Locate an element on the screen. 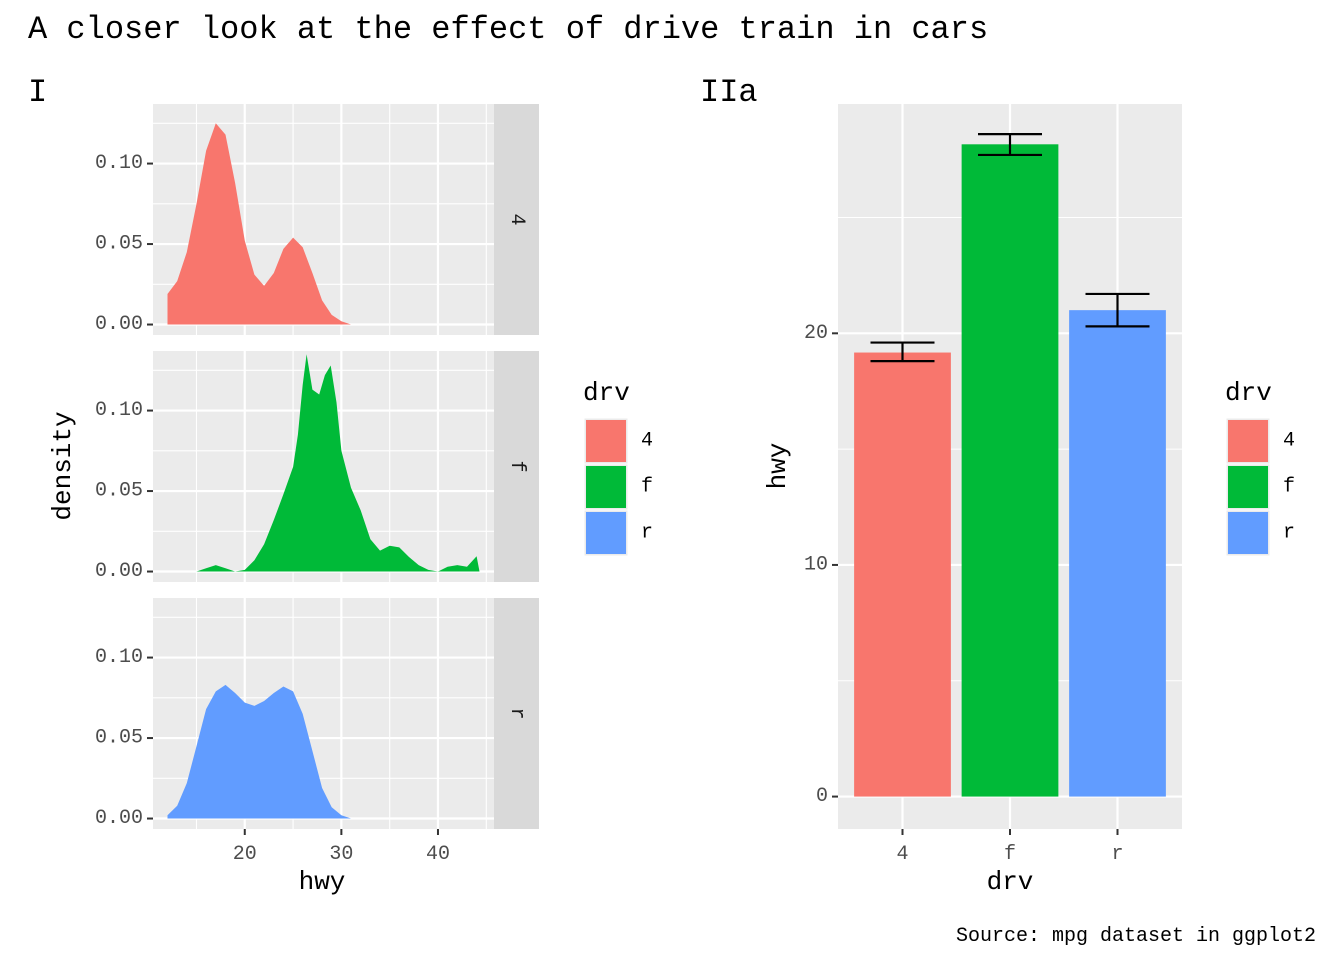 The height and width of the screenshot is (960, 1344). density-x-axis-title: hwy is located at coordinates (322, 882).